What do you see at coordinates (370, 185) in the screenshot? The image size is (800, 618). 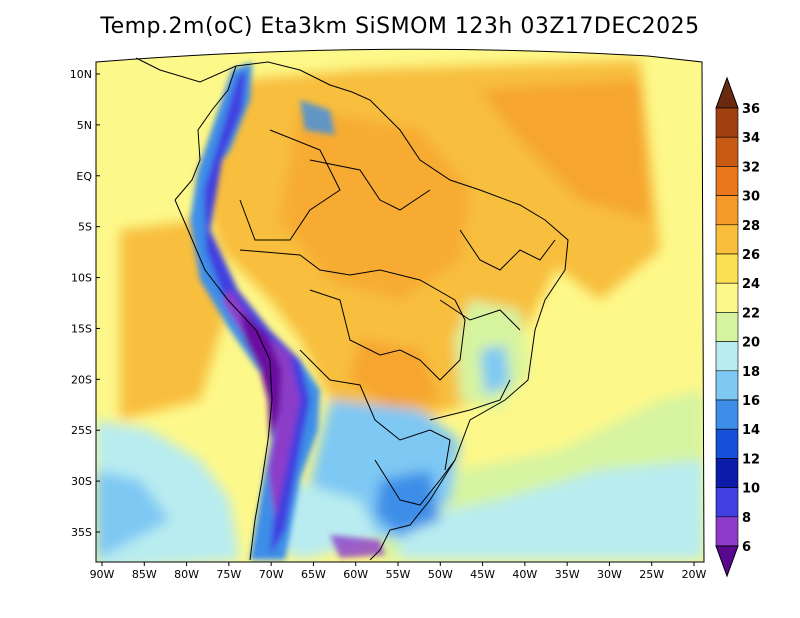 I see `border-venezuela-brazil` at bounding box center [370, 185].